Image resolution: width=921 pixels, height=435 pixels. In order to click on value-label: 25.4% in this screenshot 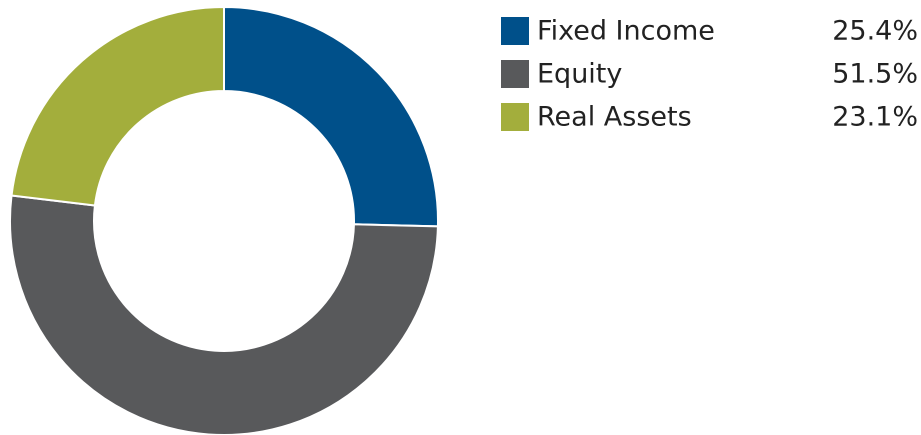, I will do `click(875, 31)`.